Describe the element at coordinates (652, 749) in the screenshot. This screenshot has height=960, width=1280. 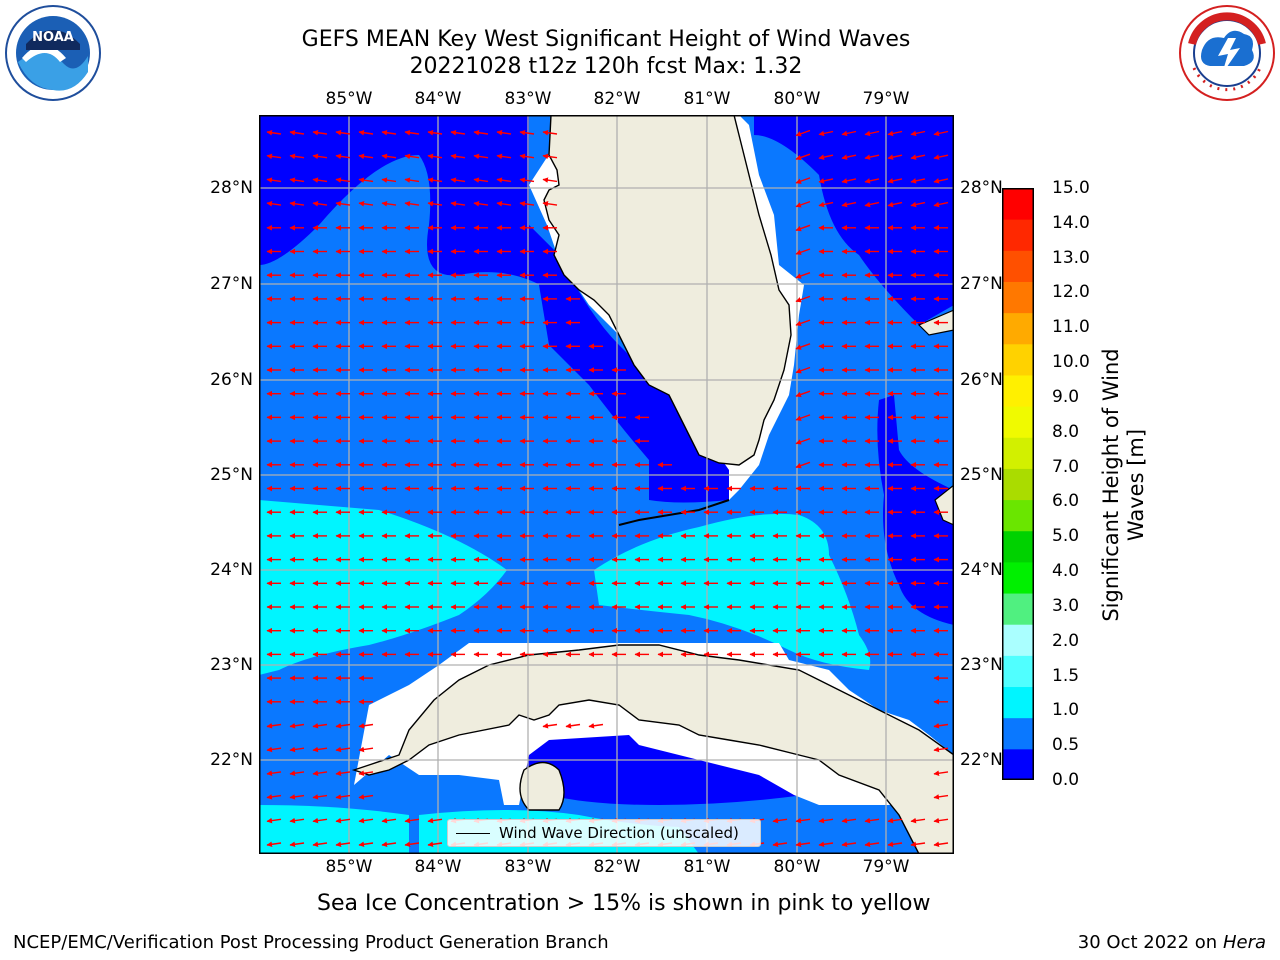
I see `land-cuba` at that location.